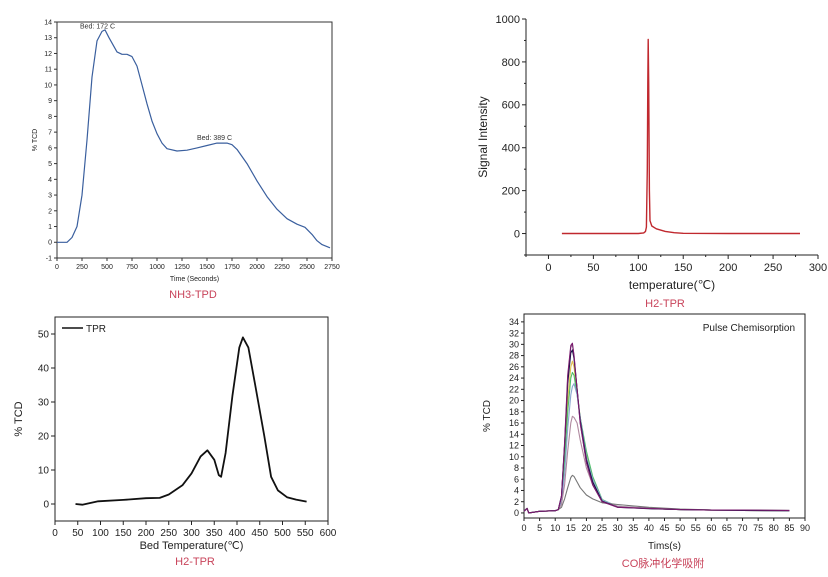  Describe the element at coordinates (665, 304) in the screenshot. I see `caption-h2-tpr-top: H2-TPR` at that location.